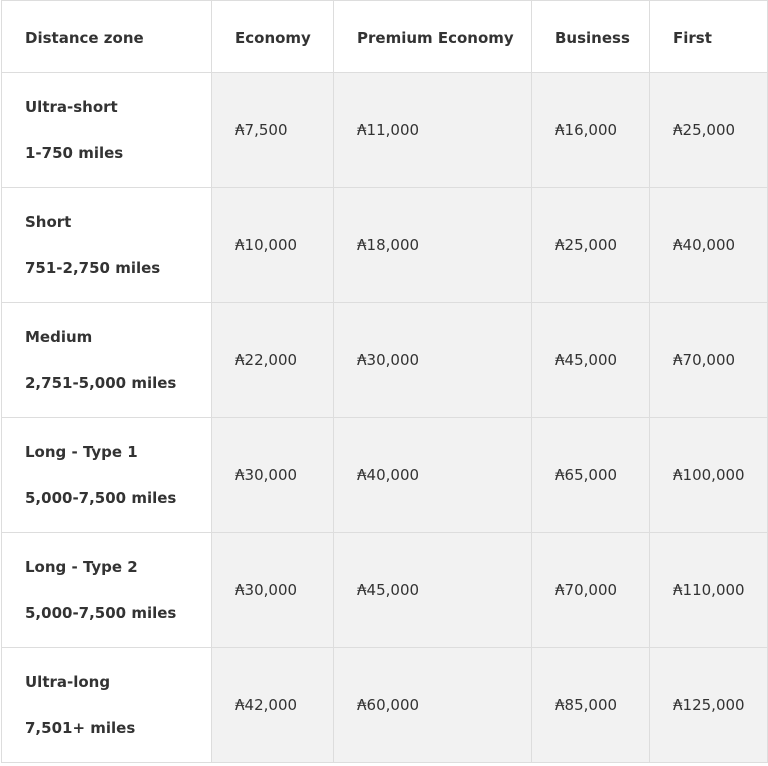 The width and height of the screenshot is (768, 766). What do you see at coordinates (106, 130) in the screenshot?
I see `zone-cell: Ultra-short 1-750 miles` at bounding box center [106, 130].